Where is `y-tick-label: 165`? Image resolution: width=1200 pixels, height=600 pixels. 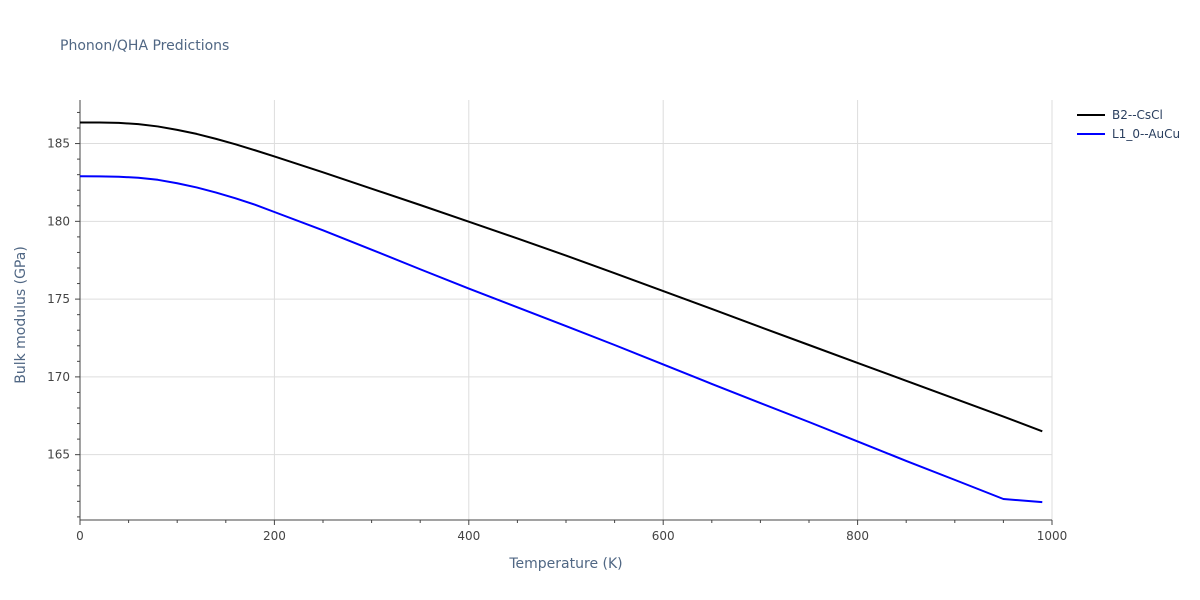
y-tick-label: 165 is located at coordinates (58, 455).